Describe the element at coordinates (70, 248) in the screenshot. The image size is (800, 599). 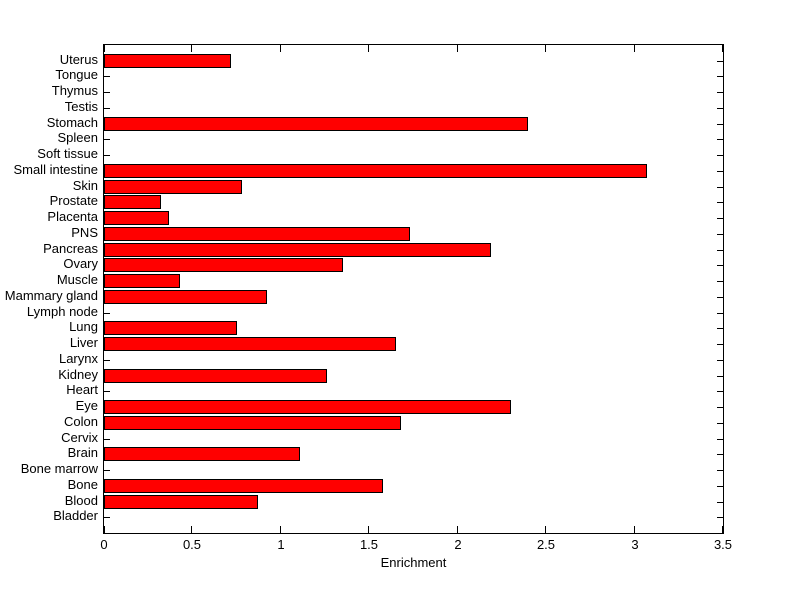
I see `category-label-pancreas: Pancreas` at that location.